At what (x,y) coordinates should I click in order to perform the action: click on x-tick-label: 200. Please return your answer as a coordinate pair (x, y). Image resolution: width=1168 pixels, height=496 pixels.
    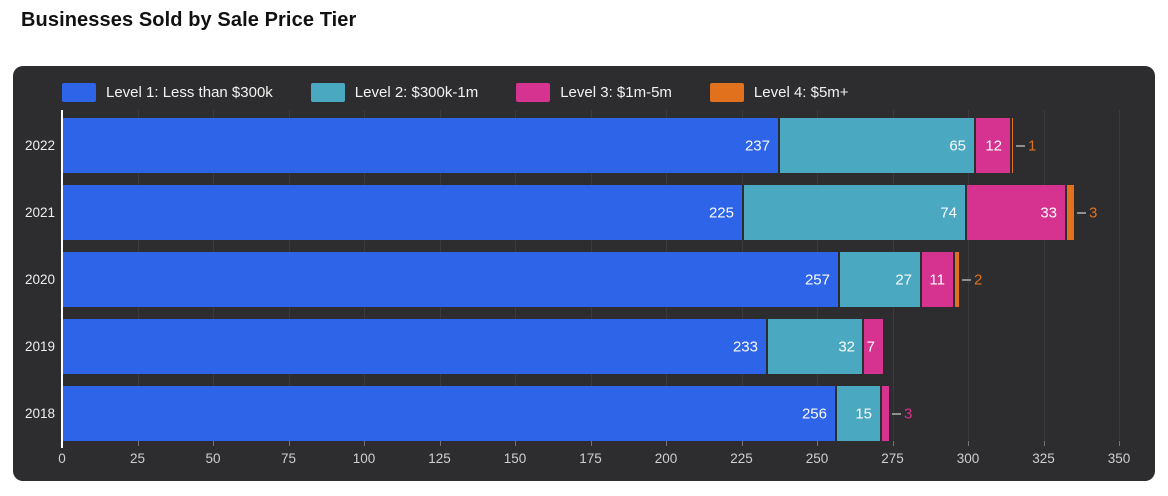
    Looking at the image, I should click on (666, 458).